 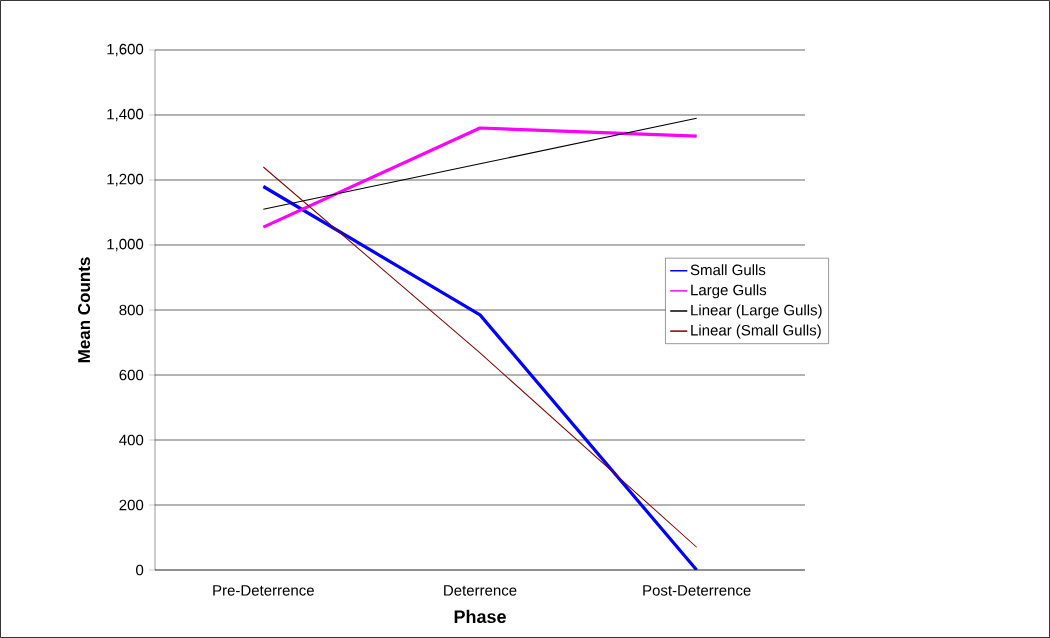 What do you see at coordinates (728, 270) in the screenshot?
I see `legend-label: Small Gulls` at bounding box center [728, 270].